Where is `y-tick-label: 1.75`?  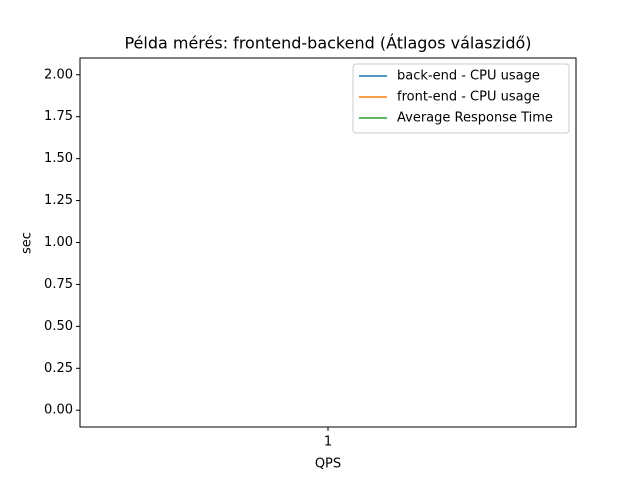
y-tick-label: 1.75 is located at coordinates (58, 116).